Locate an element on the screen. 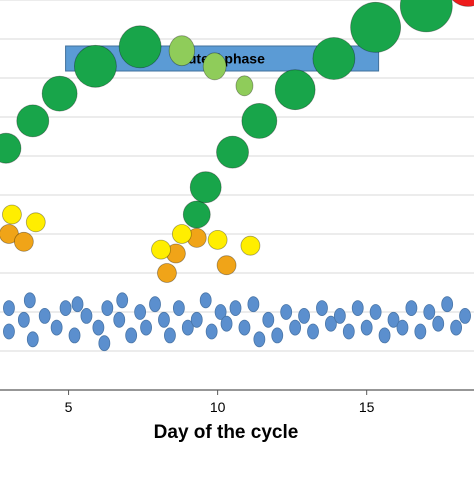 Image resolution: width=474 pixels, height=479 pixels. regressing-follicle-series is located at coordinates (211, 66).